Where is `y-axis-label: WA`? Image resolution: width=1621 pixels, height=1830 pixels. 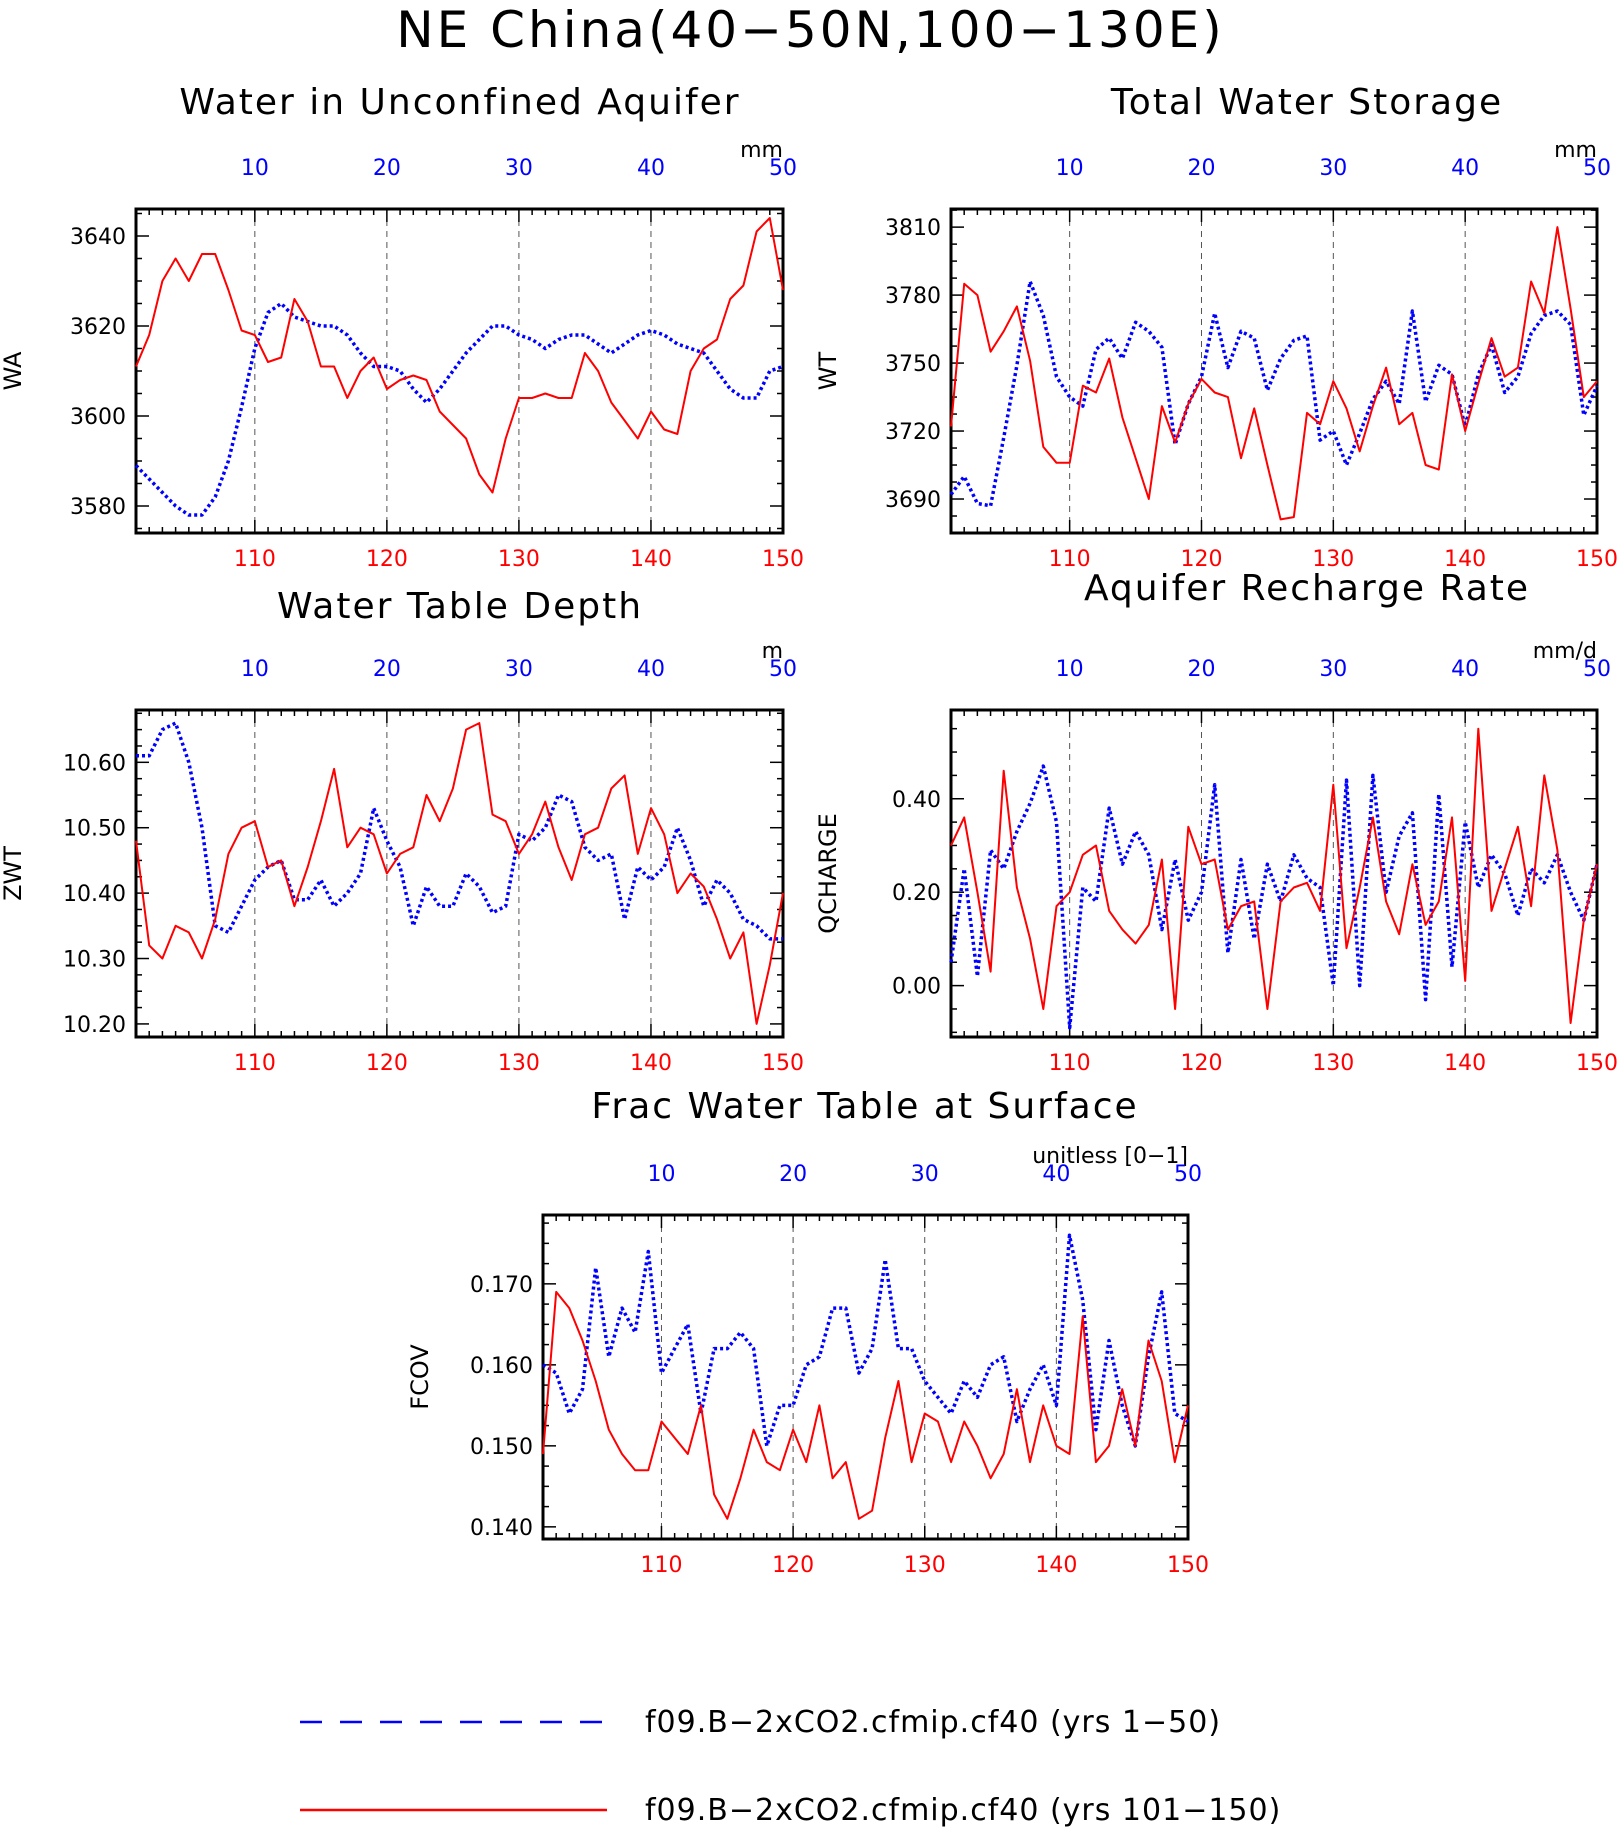 y-axis-label: WA is located at coordinates (13, 370).